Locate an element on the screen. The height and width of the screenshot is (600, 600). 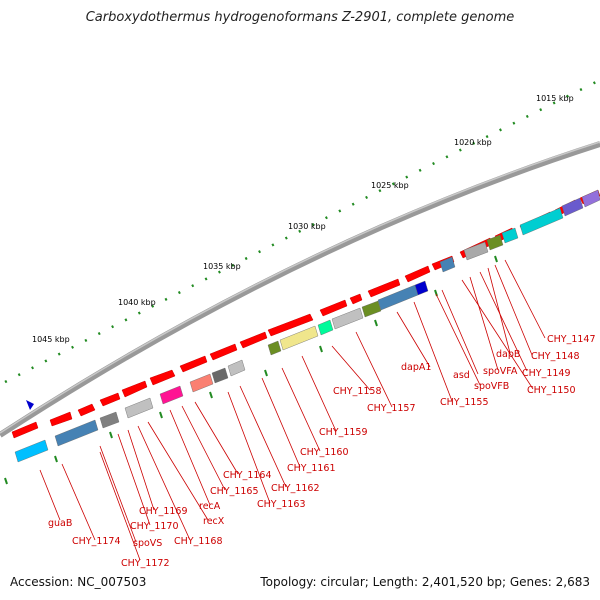
ruler-label: 1020 kbp is located at coordinates (473, 142).